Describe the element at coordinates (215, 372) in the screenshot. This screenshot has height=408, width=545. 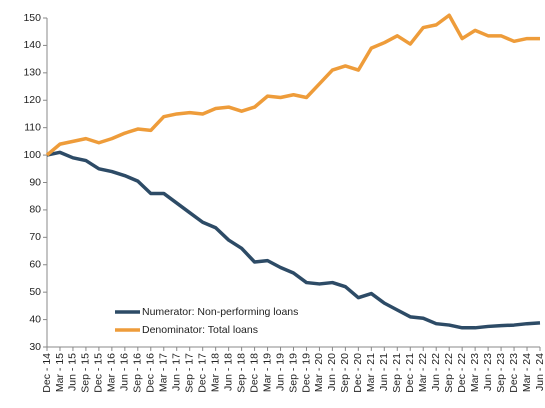
I see `x-tick-label: Mar - 18` at that location.